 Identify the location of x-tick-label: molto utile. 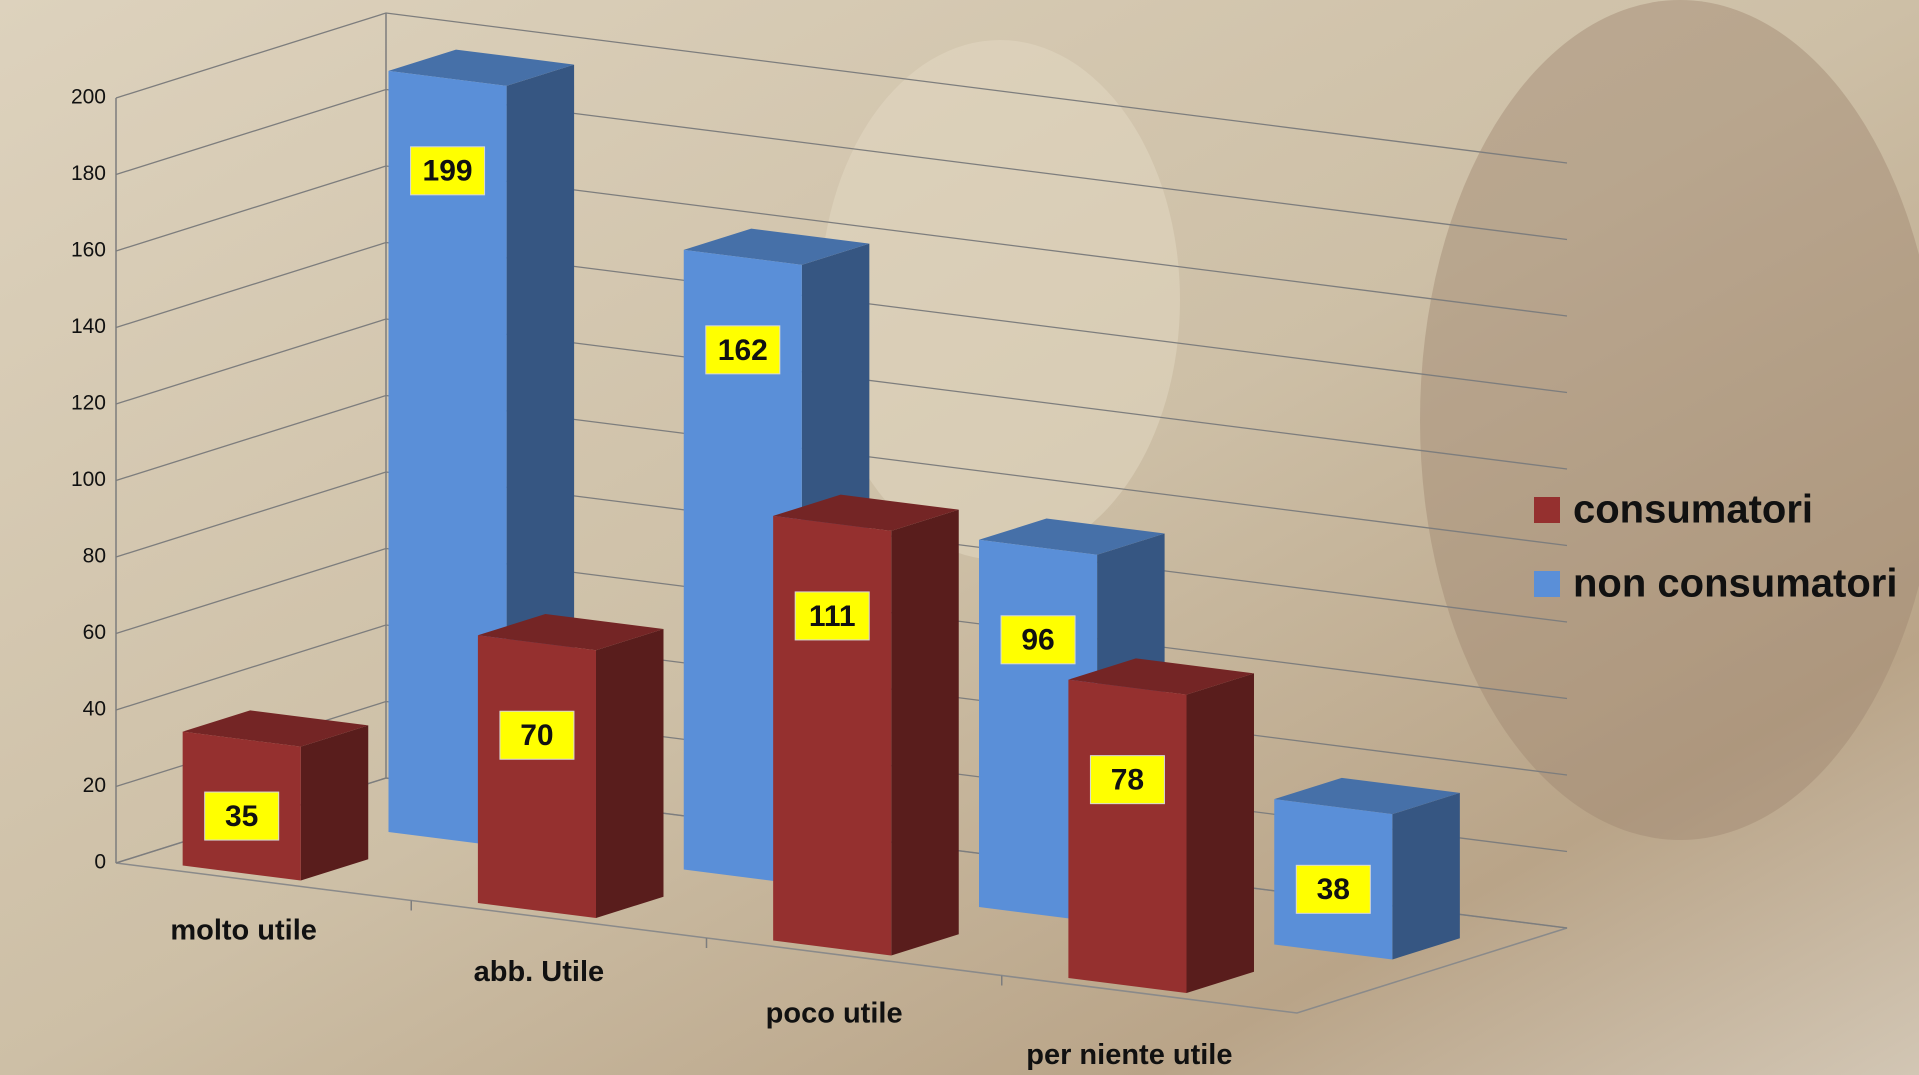
(243, 930).